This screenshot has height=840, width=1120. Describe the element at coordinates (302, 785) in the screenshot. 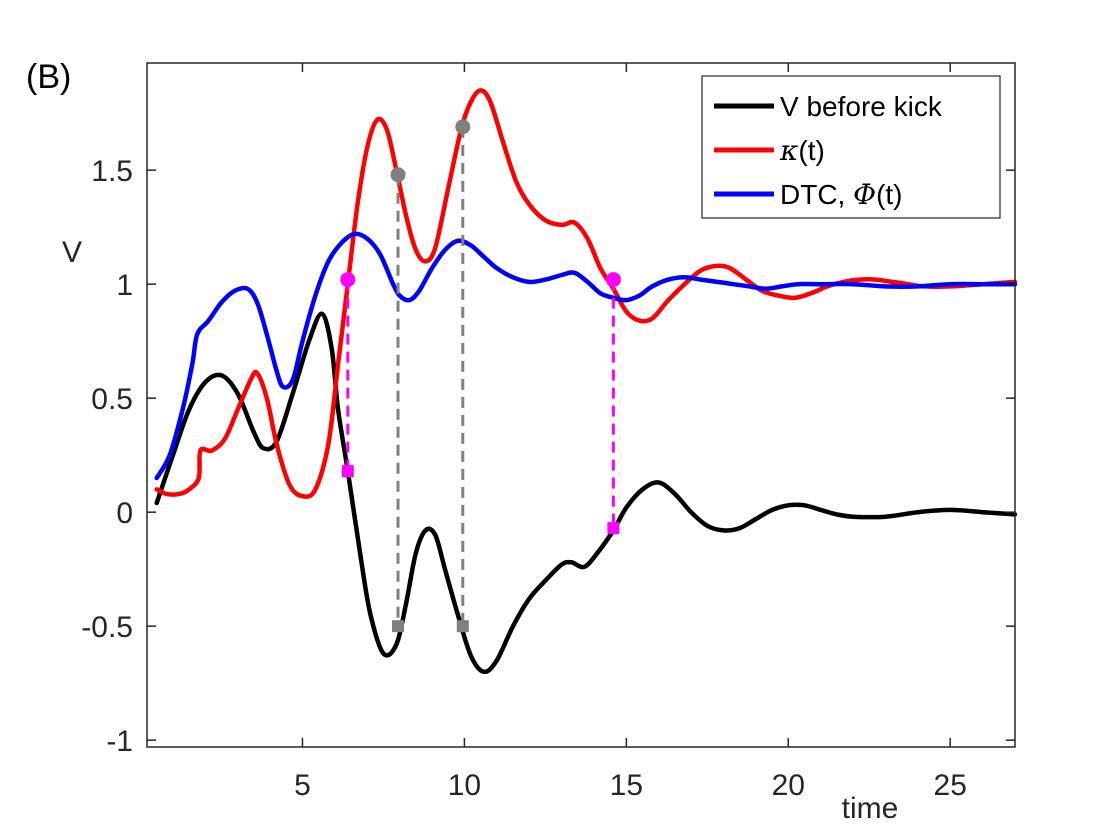

I see `x-tick-label: 5` at that location.